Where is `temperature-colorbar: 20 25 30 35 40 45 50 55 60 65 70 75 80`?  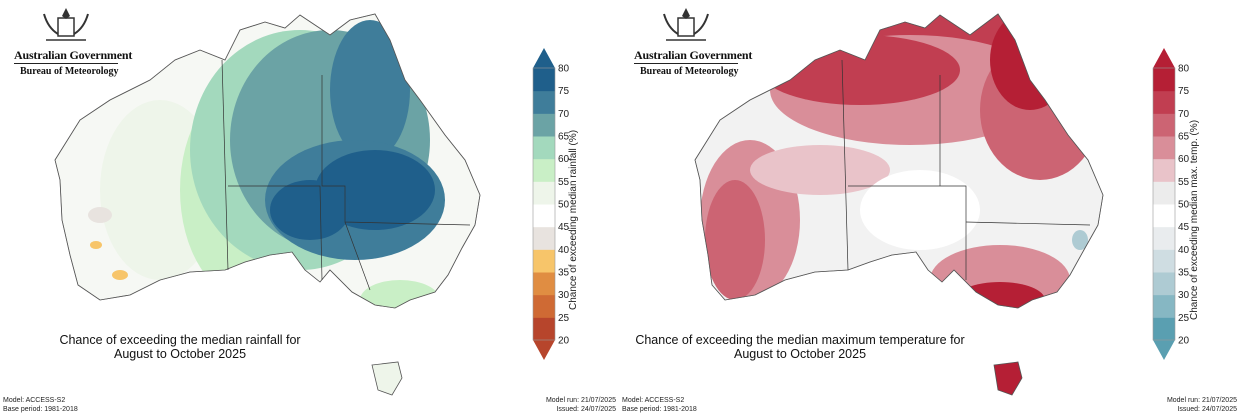
temperature-colorbar: 20 25 30 35 40 45 50 55 60 65 70 75 80 is located at coordinates (1171, 204).